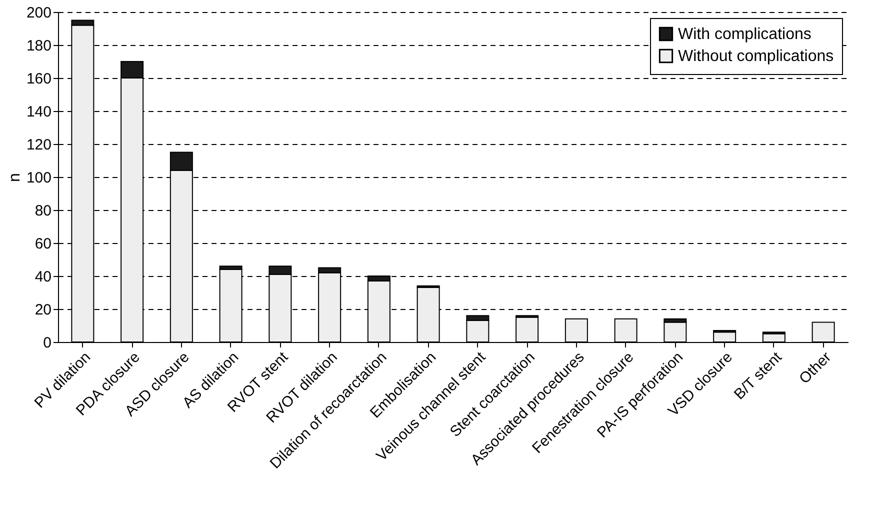 The image size is (870, 526). Describe the element at coordinates (43, 277) in the screenshot. I see `y-tick-label: 40` at that location.